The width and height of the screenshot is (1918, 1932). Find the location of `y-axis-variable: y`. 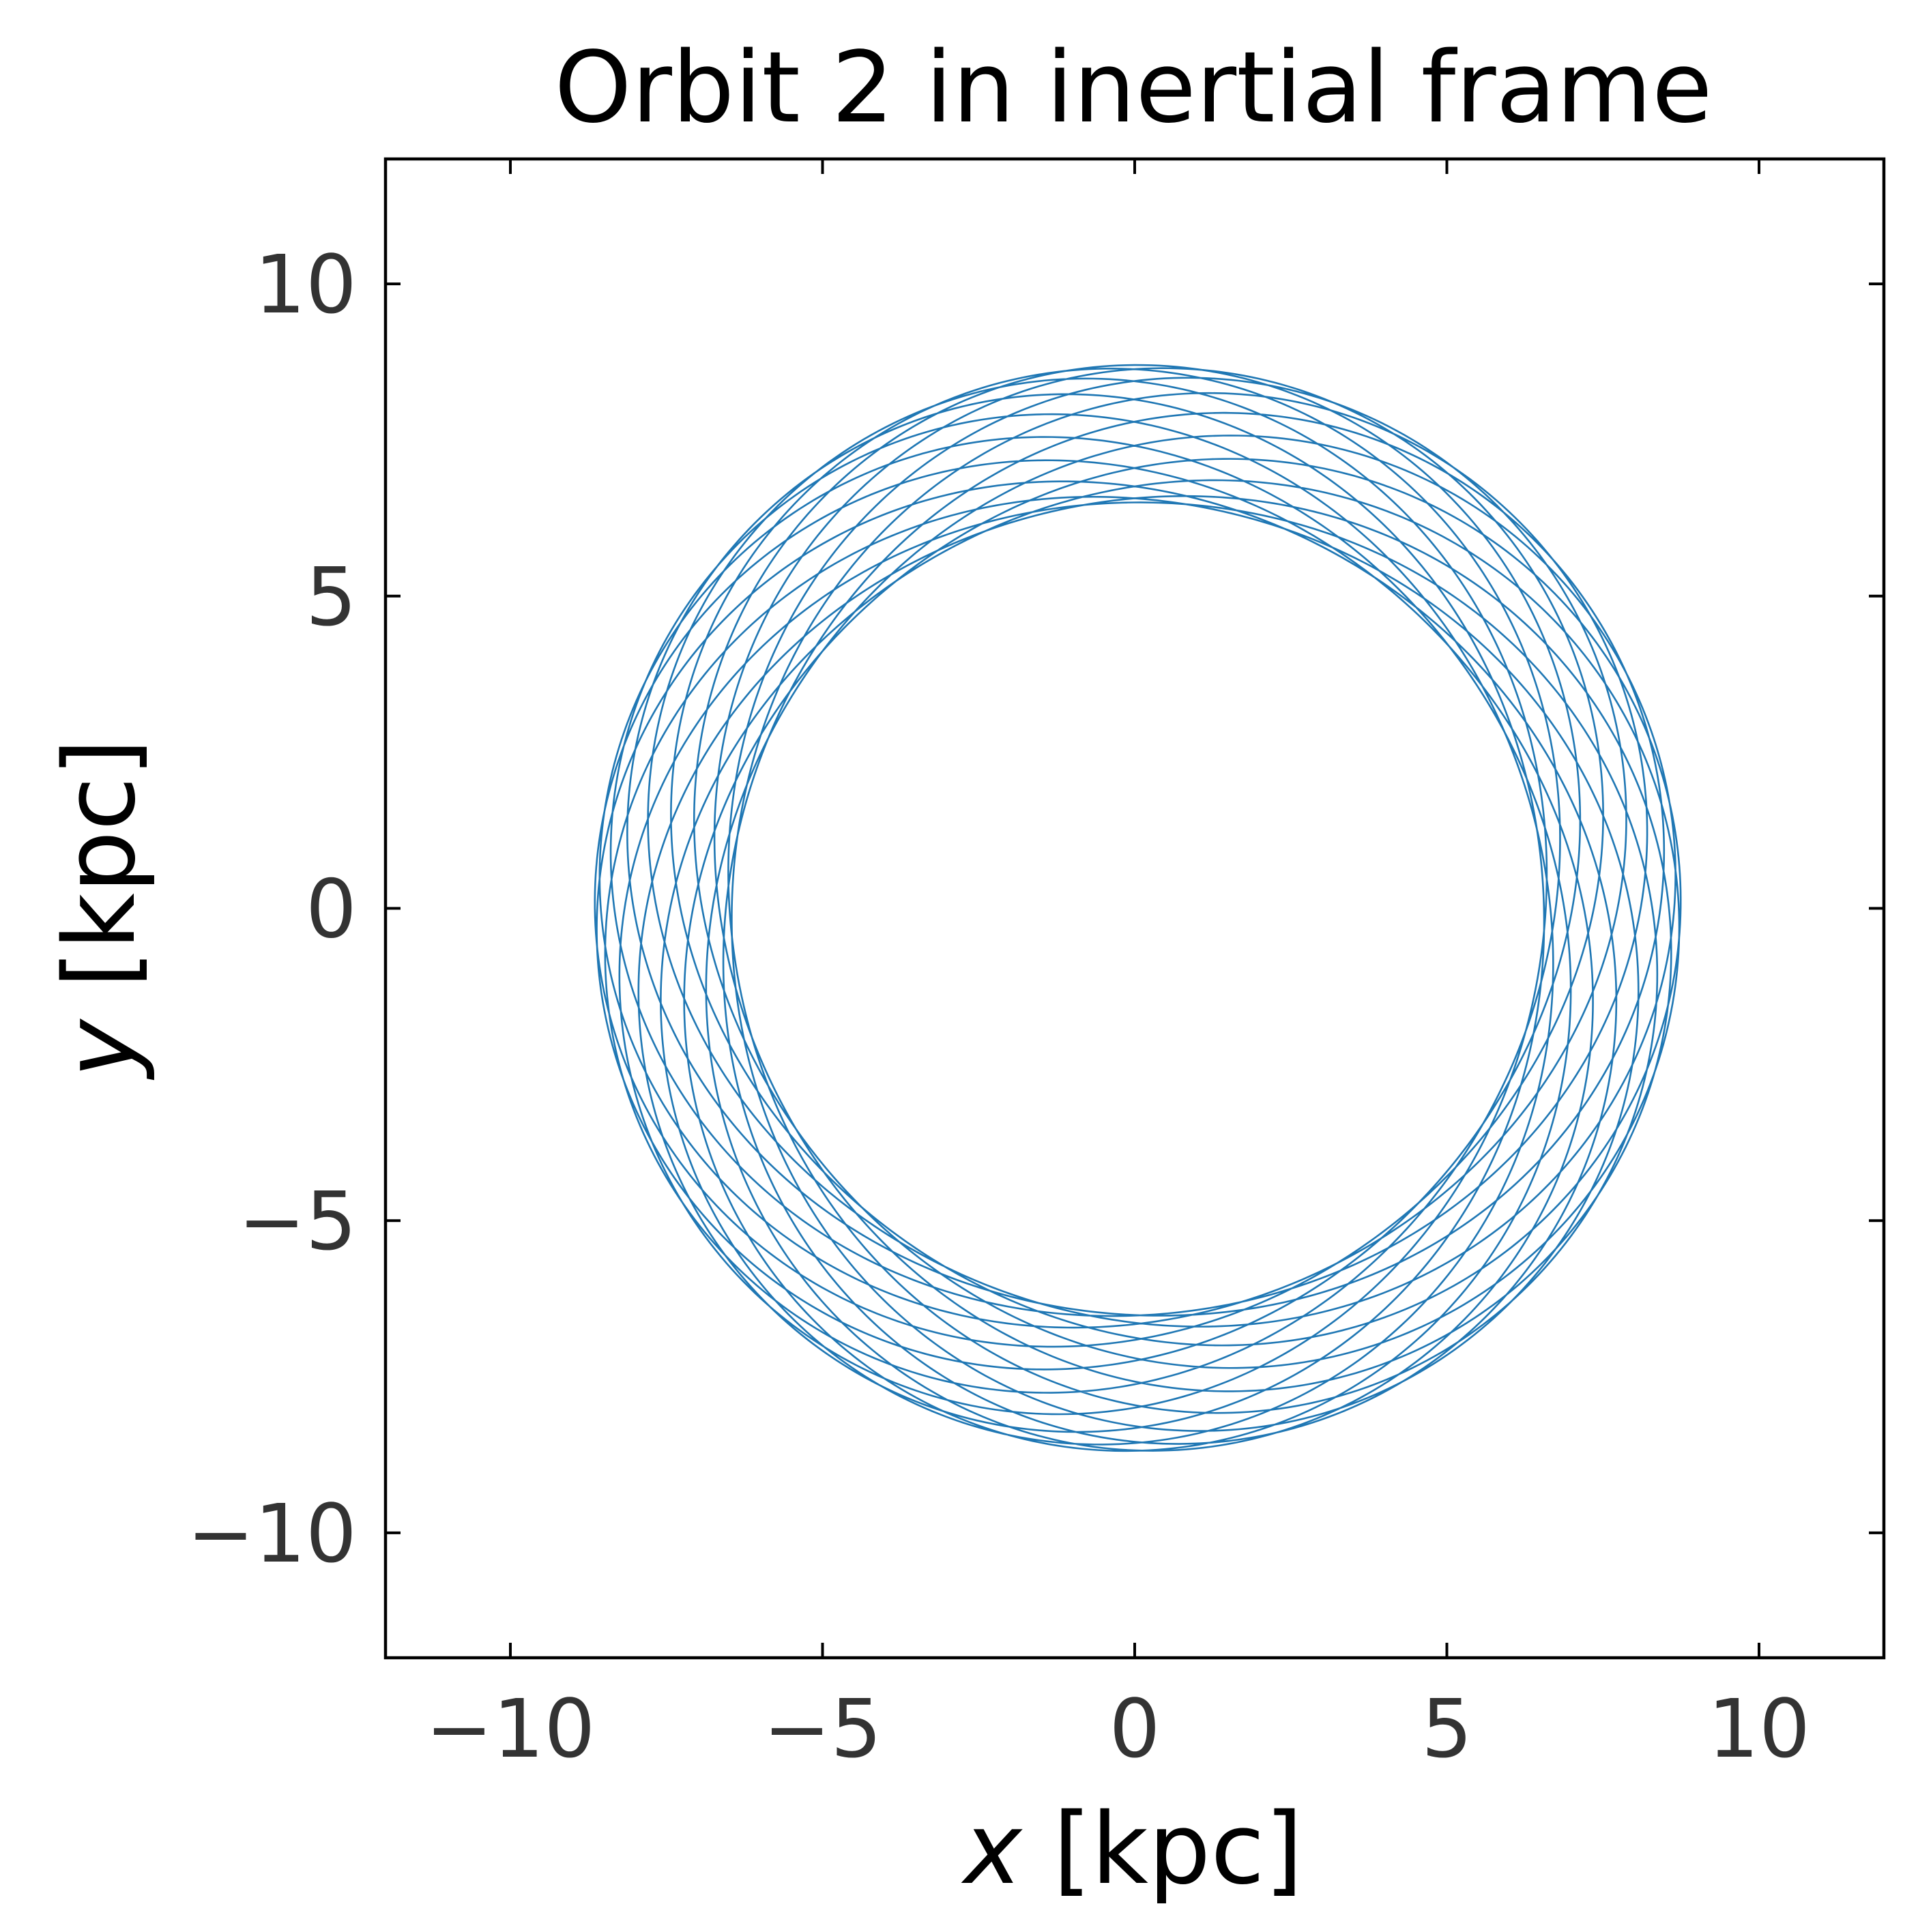

y-axis-variable: y is located at coordinates (99, 1050).